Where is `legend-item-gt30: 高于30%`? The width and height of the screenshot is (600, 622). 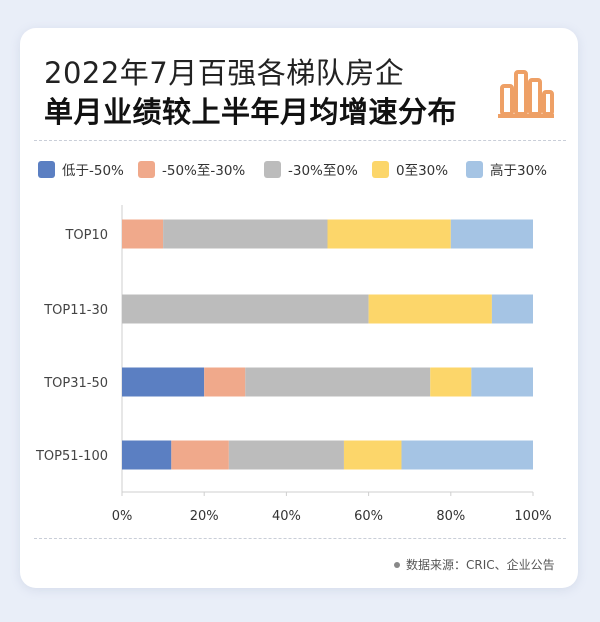
legend-item-gt30: 高于30% is located at coordinates (506, 169).